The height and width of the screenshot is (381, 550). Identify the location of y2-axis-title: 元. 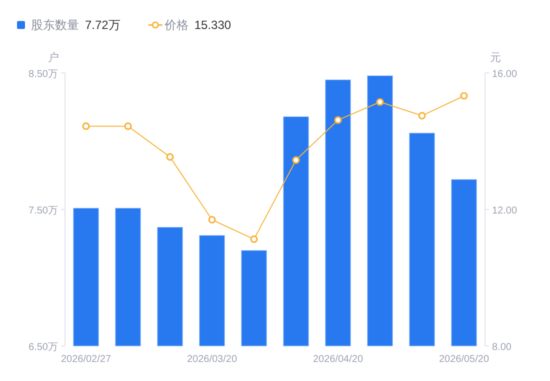
(495, 58).